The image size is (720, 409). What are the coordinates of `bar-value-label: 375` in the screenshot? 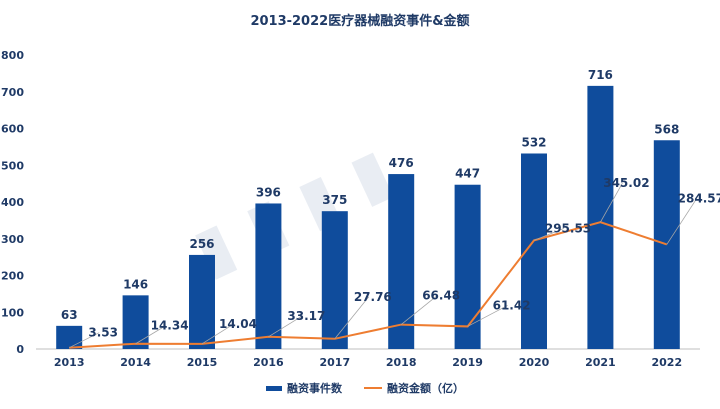 It's located at (334, 200).